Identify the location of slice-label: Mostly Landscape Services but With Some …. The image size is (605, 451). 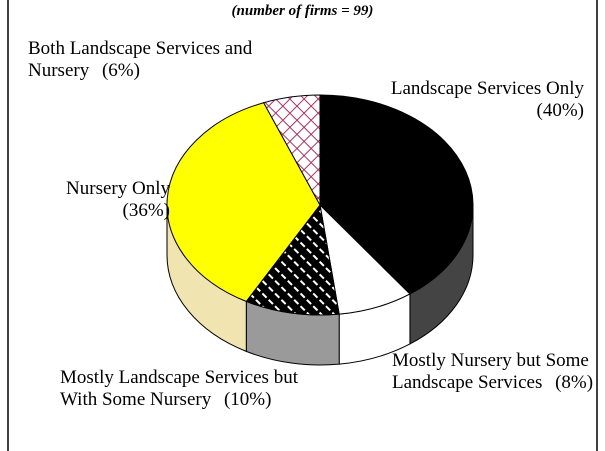
(197, 389).